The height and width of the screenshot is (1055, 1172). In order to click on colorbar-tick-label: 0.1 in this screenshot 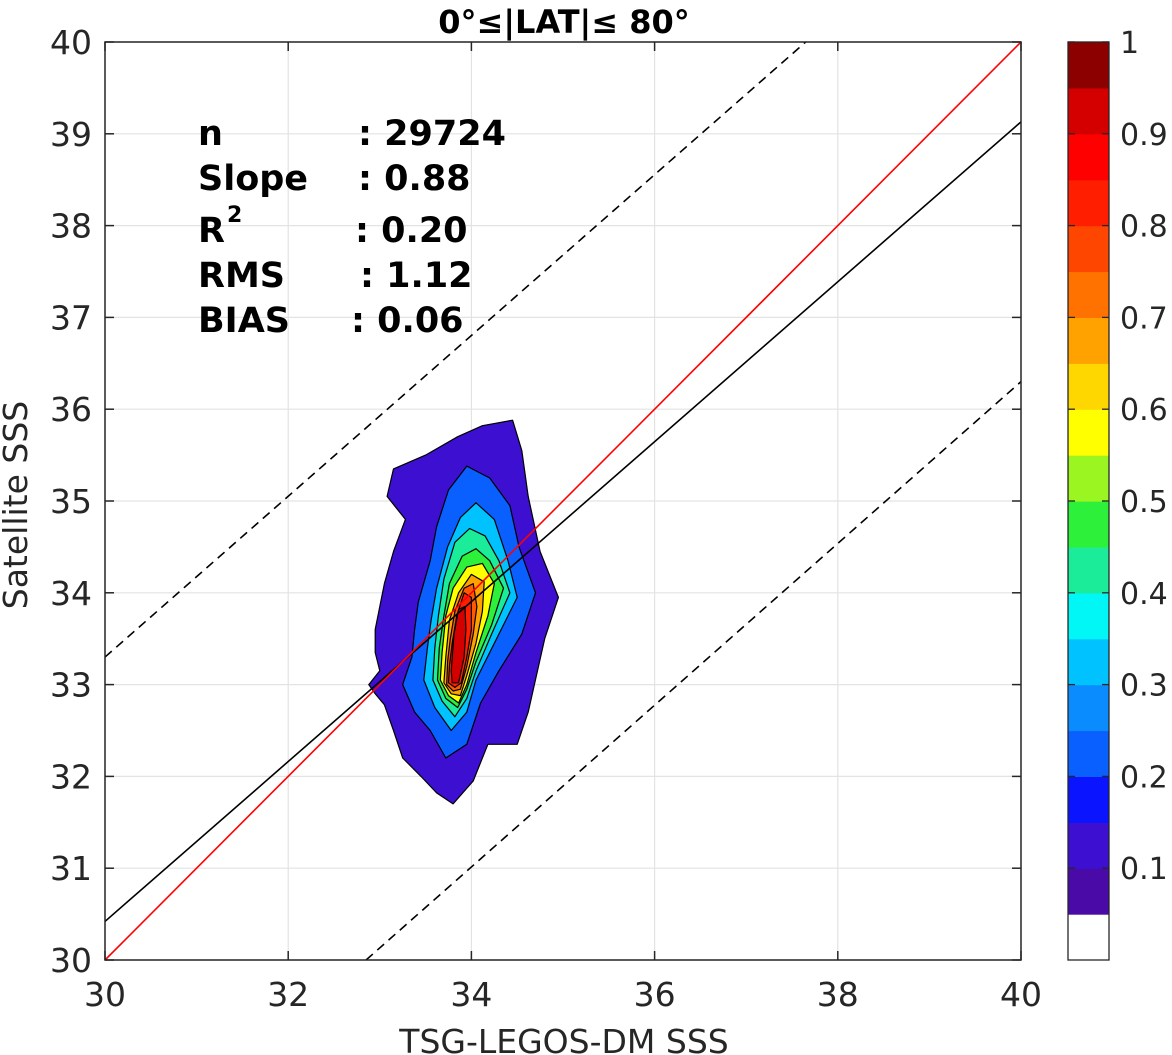, I will do `click(1144, 869)`.